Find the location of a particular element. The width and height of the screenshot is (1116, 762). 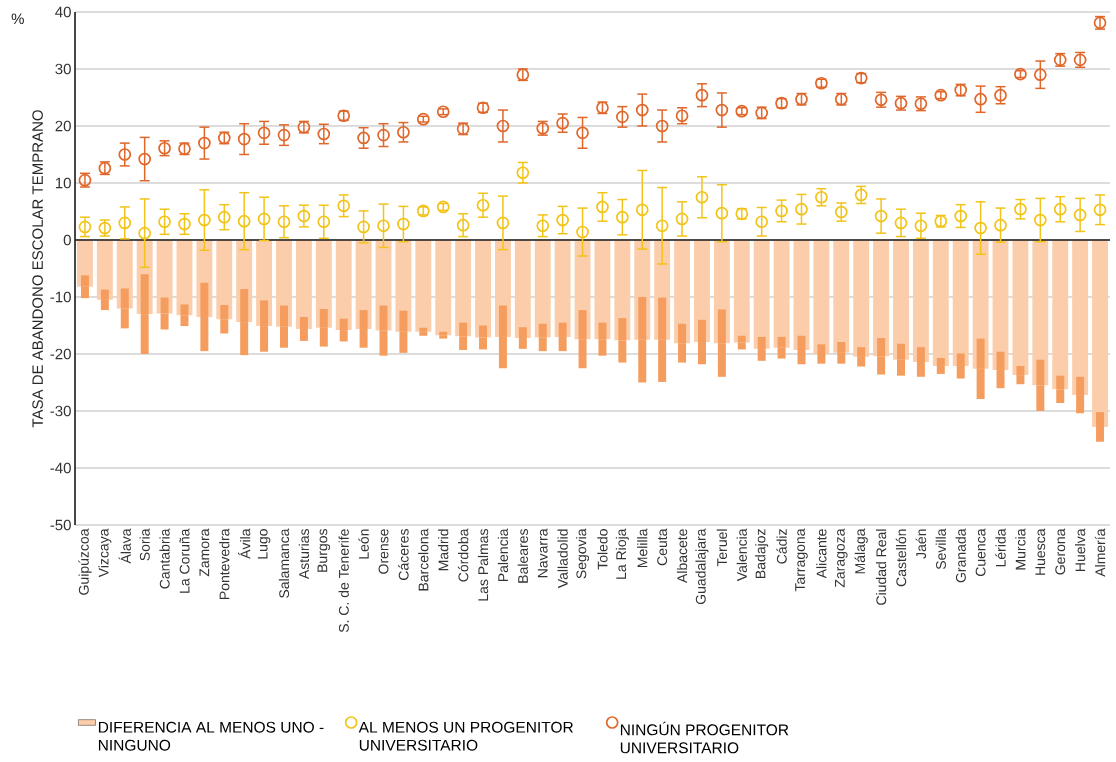

y-tick-label: 0 is located at coordinates (67, 240).